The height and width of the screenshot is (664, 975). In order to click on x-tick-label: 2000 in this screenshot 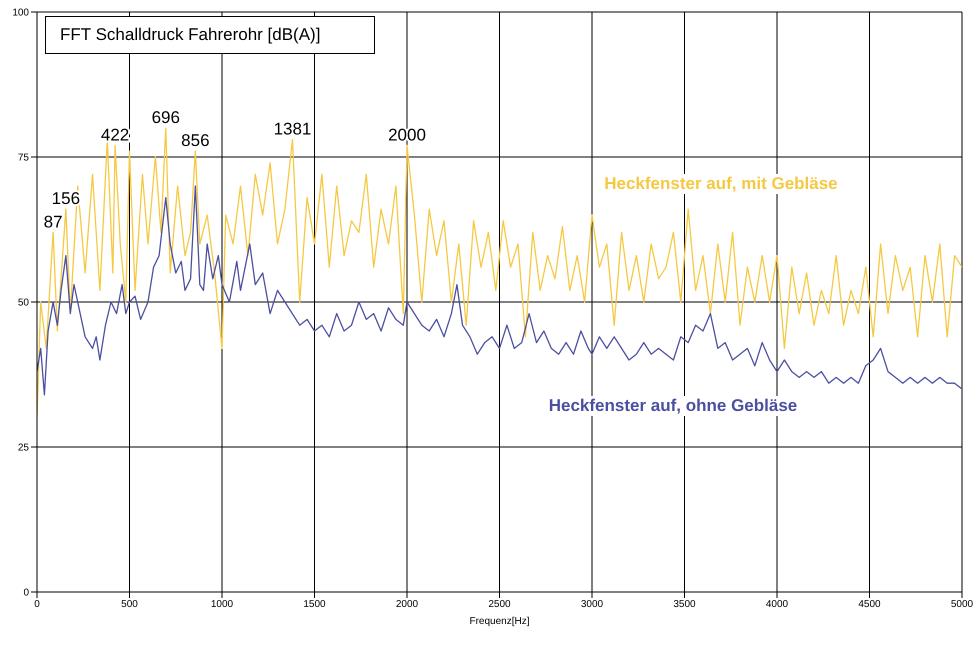, I will do `click(407, 604)`.